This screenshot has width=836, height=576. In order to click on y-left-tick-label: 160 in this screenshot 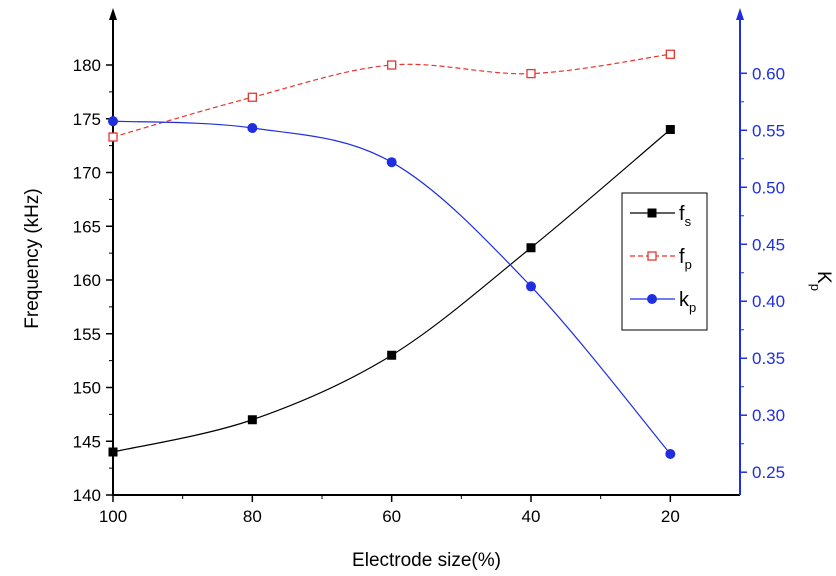, I will do `click(87, 280)`.